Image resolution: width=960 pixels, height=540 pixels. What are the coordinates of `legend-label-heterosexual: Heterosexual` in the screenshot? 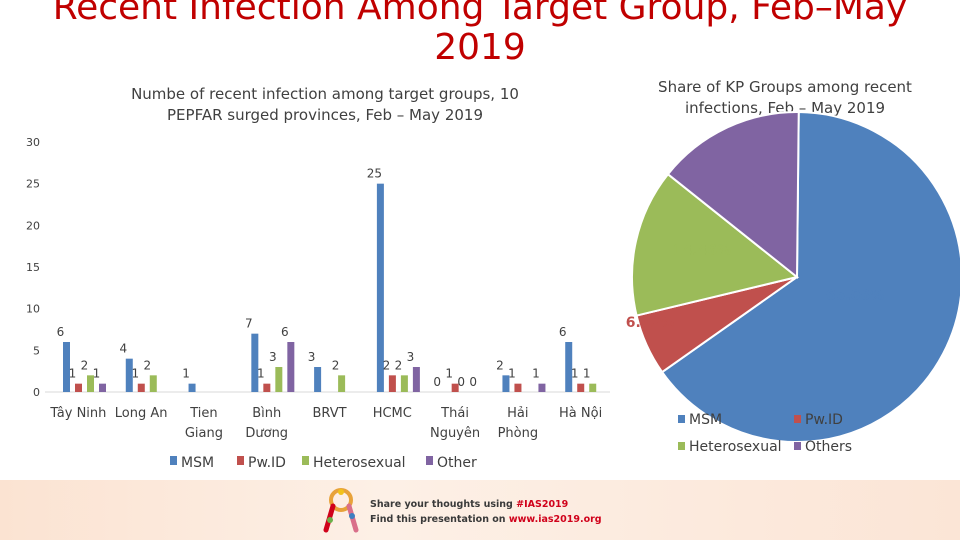 It's located at (359, 463).